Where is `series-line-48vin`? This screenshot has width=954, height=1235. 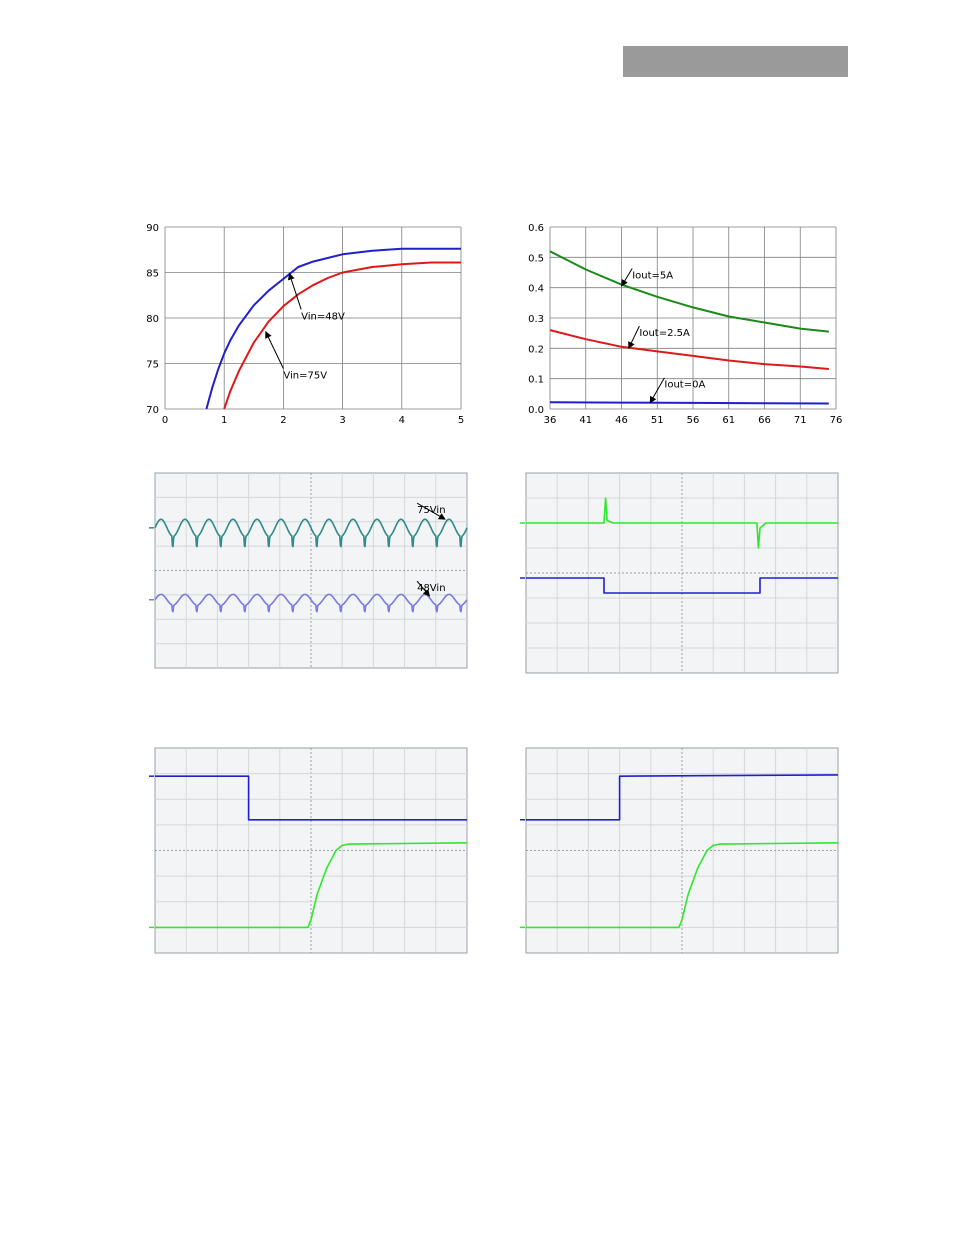
series-line-48vin is located at coordinates (311, 603).